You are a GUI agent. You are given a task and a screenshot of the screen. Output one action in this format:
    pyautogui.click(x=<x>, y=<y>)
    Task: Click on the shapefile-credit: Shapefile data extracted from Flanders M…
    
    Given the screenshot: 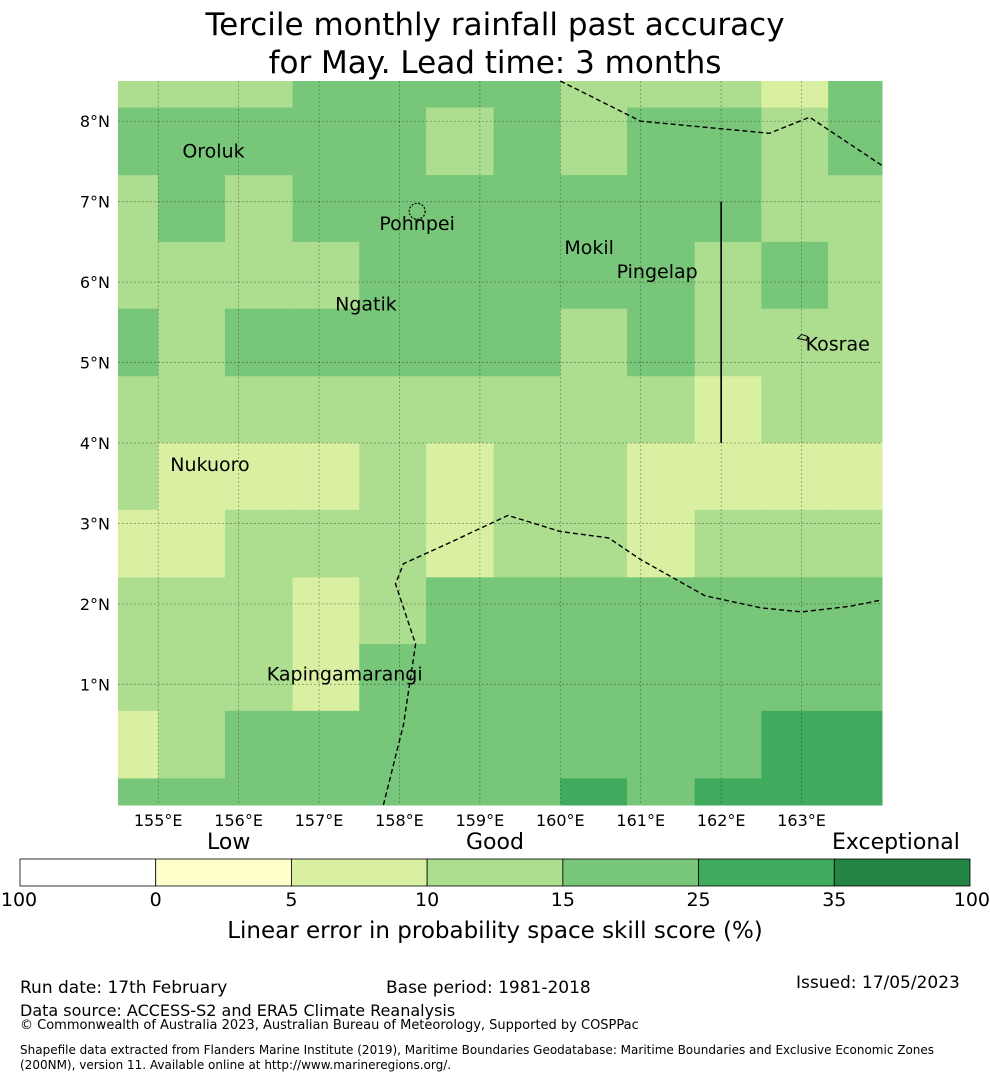 What is the action you would take?
    pyautogui.click(x=477, y=1057)
    